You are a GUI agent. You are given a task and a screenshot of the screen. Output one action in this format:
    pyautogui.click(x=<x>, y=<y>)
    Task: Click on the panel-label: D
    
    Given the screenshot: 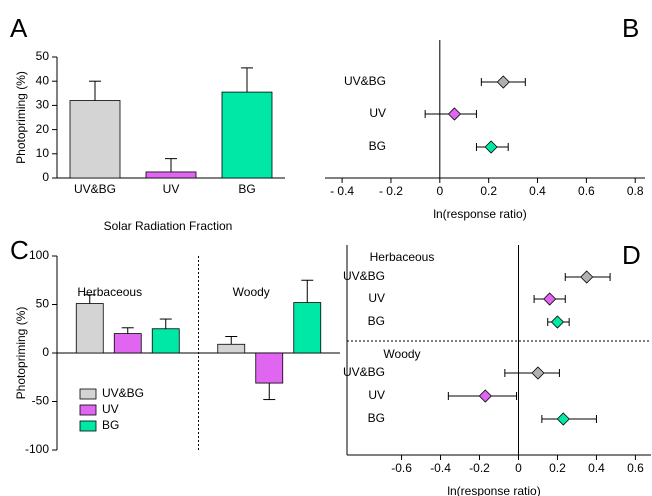 What is the action you would take?
    pyautogui.click(x=631, y=255)
    